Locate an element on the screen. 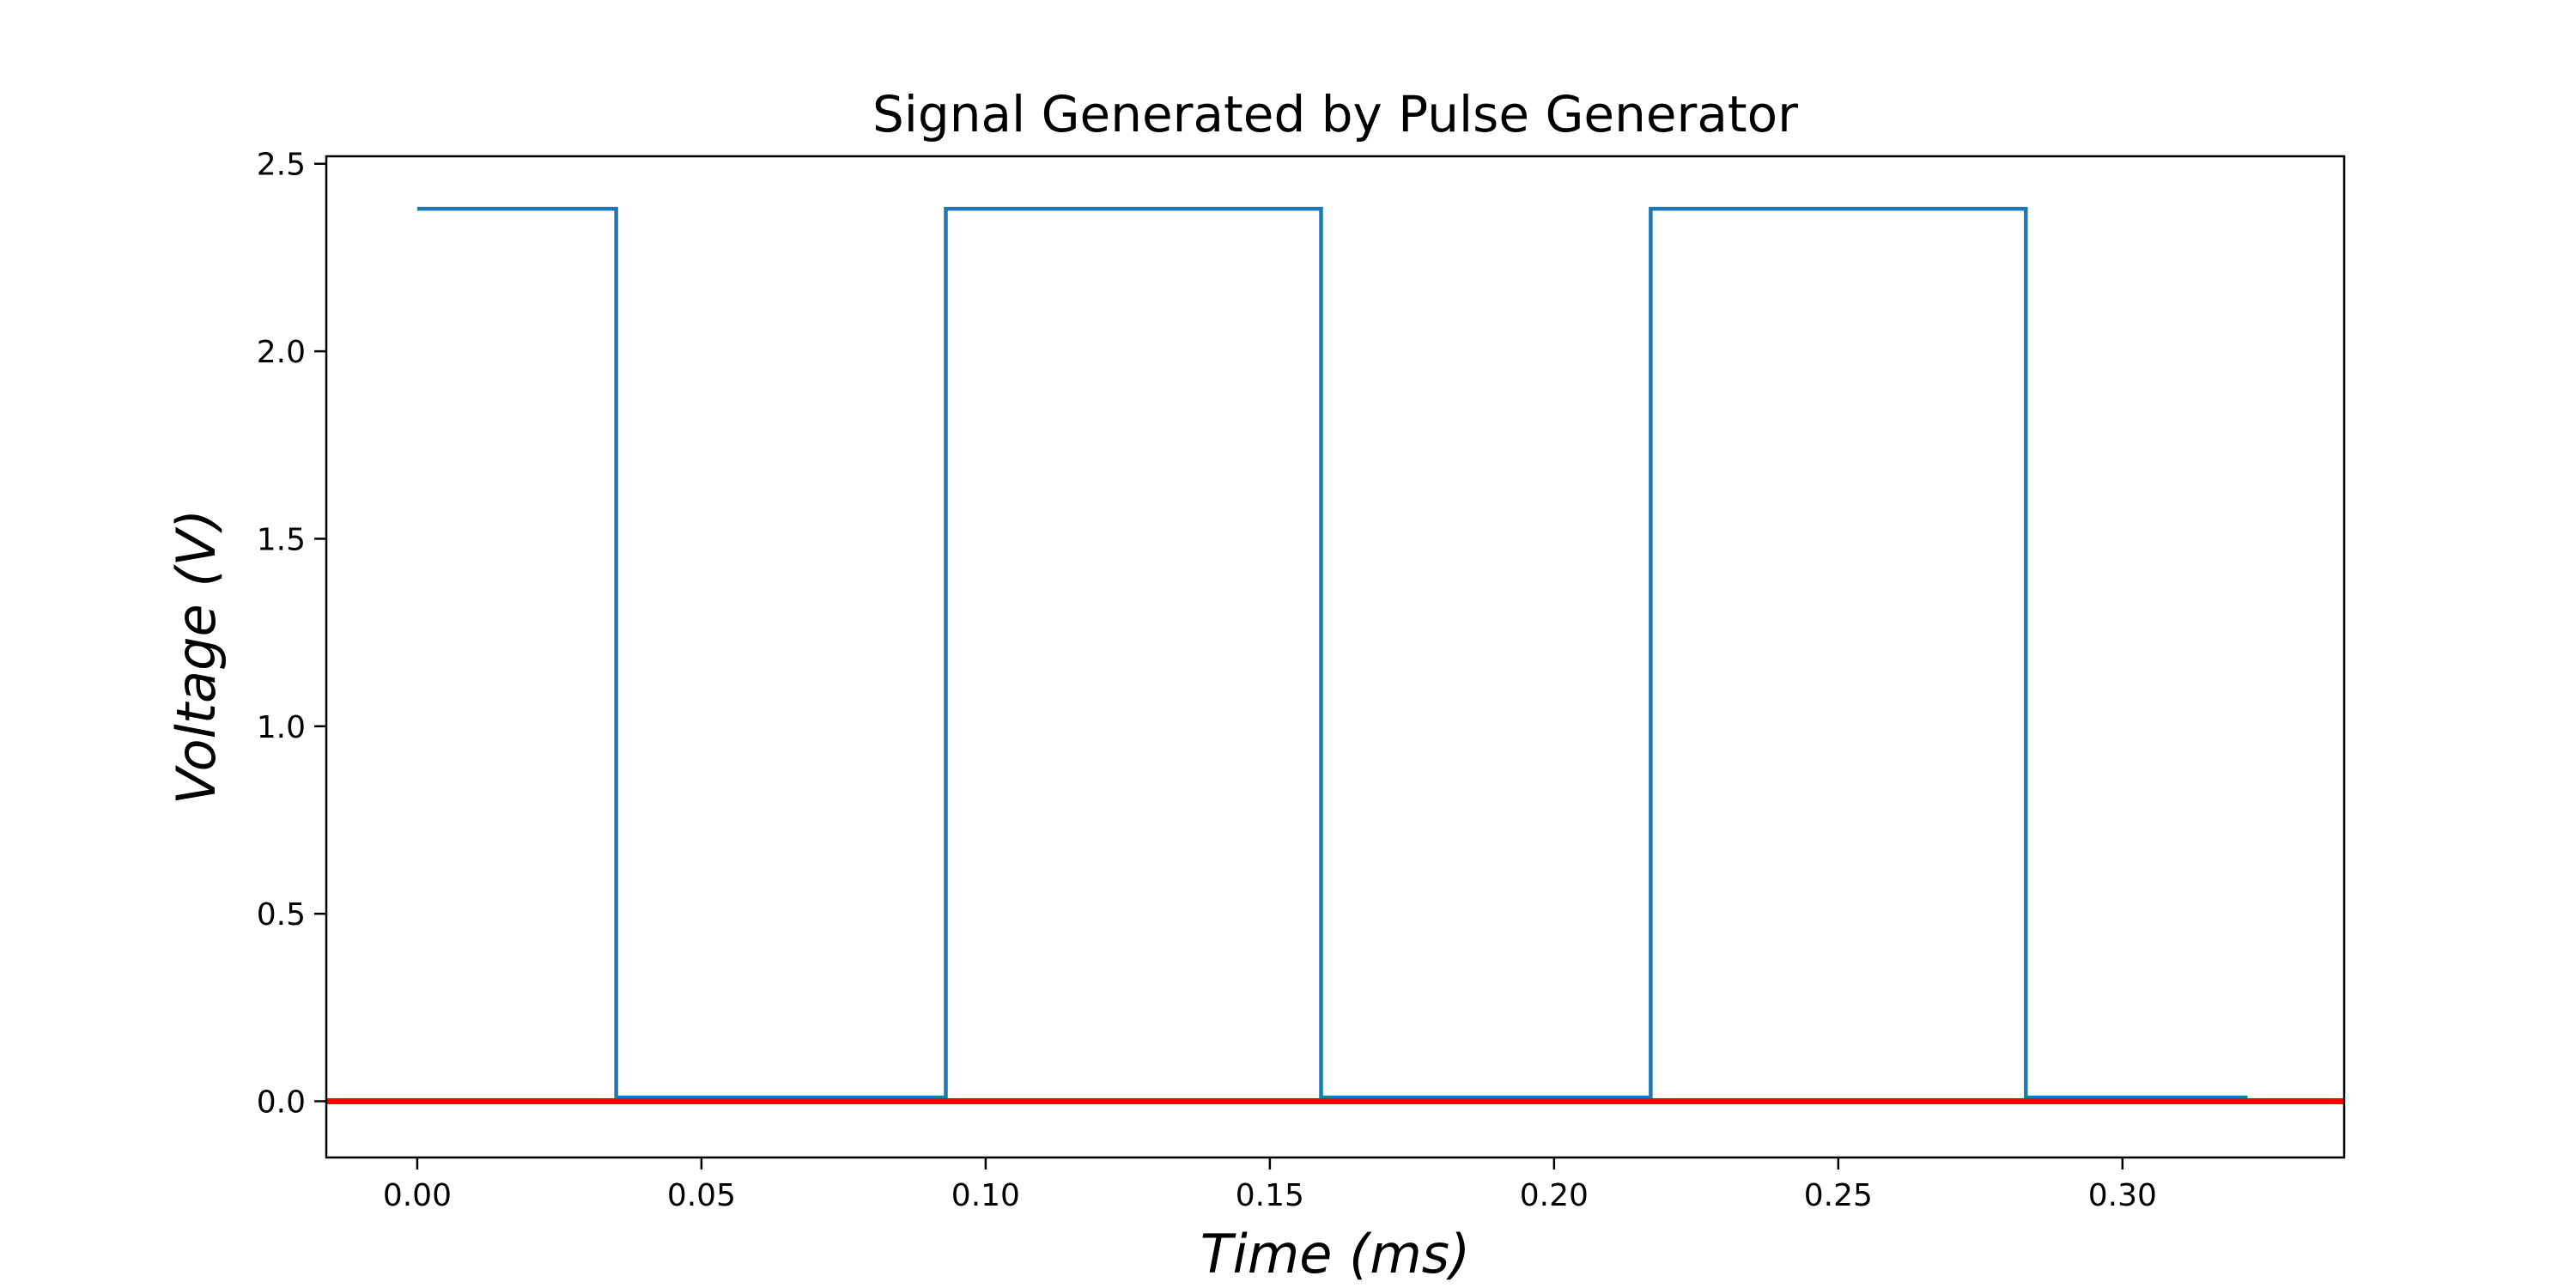 The height and width of the screenshot is (1288, 2576). x-axis-label: Time (ms) is located at coordinates (1335, 1254).